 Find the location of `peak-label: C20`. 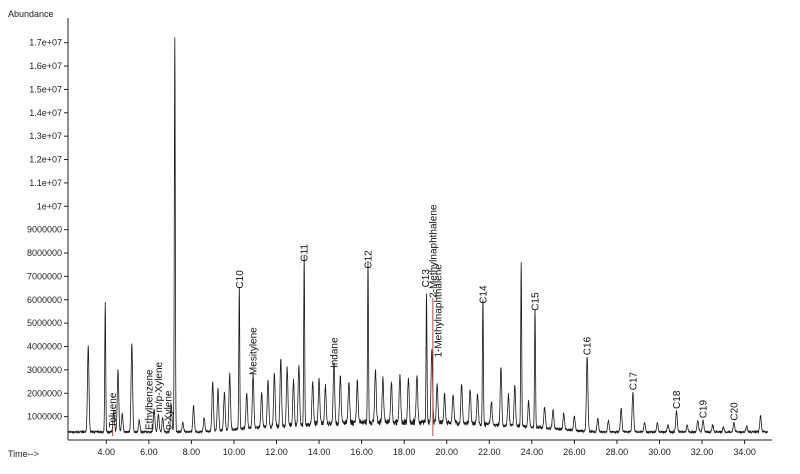

peak-label: C20 is located at coordinates (734, 411).